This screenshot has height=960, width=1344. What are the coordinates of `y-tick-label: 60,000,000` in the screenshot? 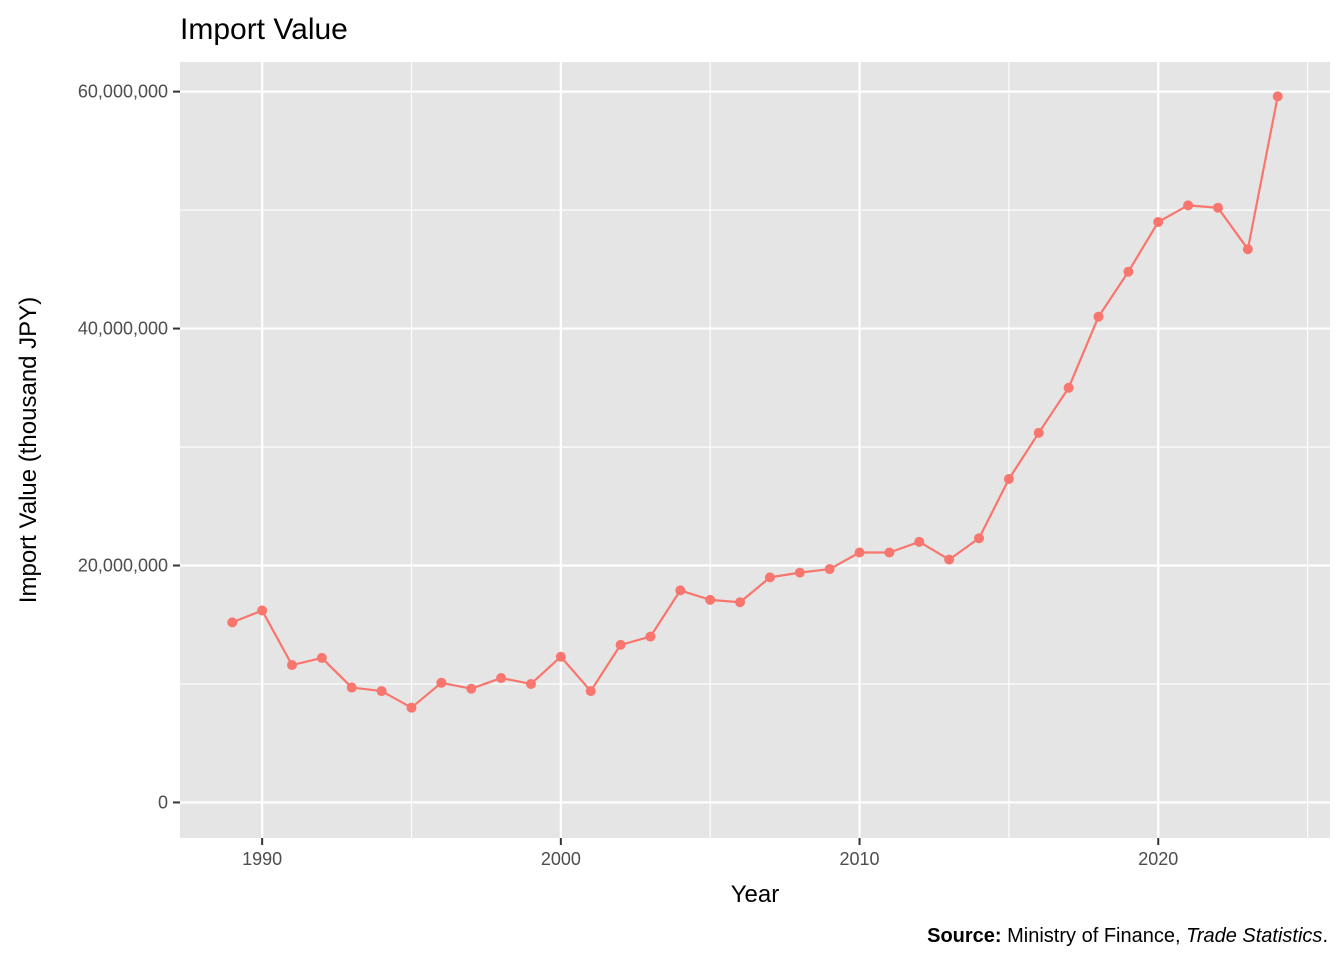 It's located at (123, 92).